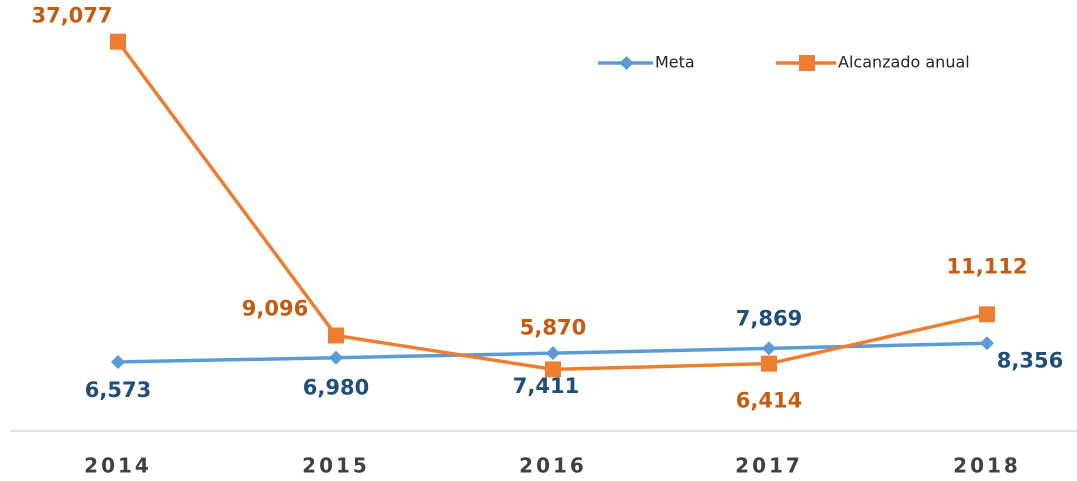  What do you see at coordinates (546, 386) in the screenshot?
I see `data-label: 7,411` at bounding box center [546, 386].